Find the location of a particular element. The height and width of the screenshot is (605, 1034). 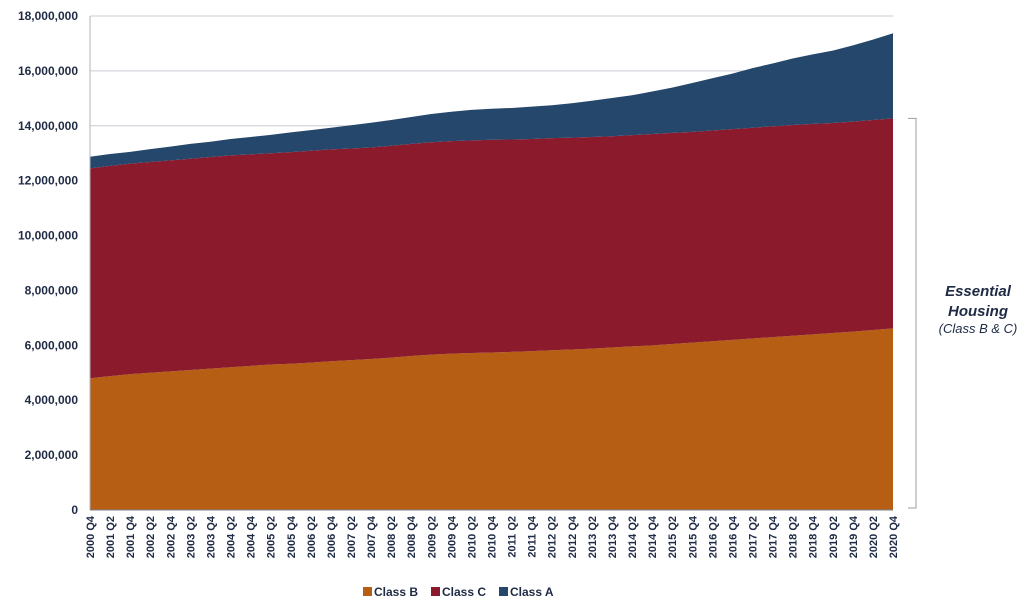

y-tick-label: 14,000,000 is located at coordinates (48, 126).